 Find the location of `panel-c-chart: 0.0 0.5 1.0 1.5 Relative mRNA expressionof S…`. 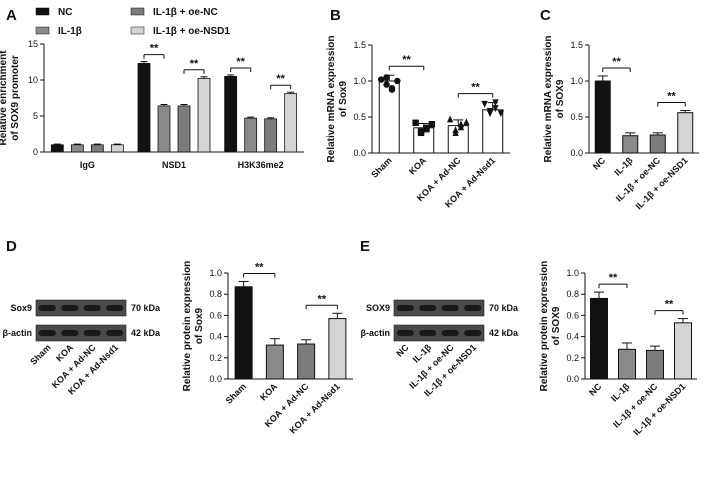

panel-c-chart: 0.0 0.5 1.0 1.5 Relative mRNA expressionof S… is located at coordinates (621, 123).